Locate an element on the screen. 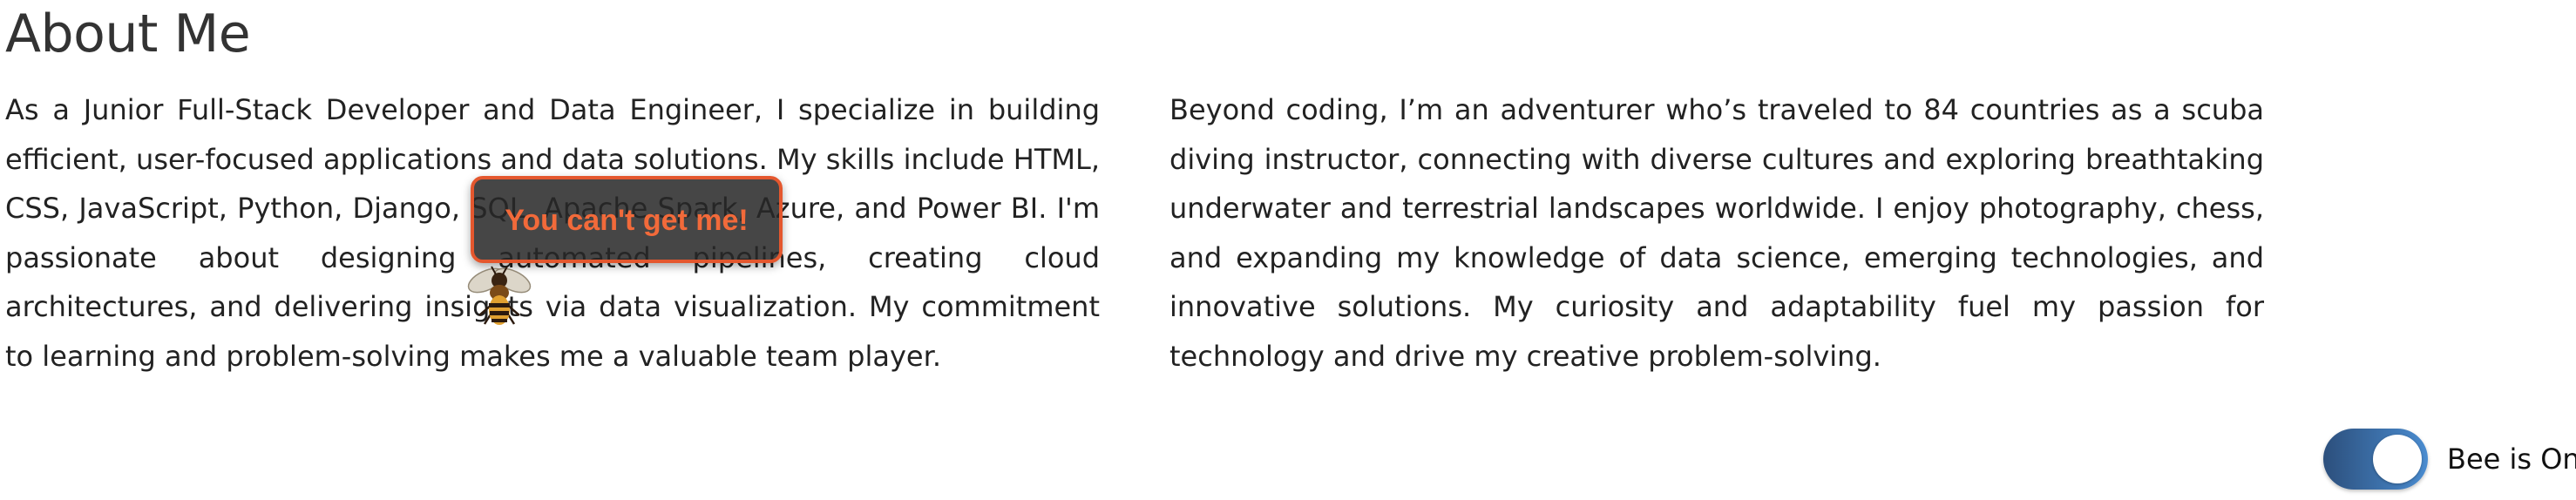 This screenshot has height=500, width=2576. bee-tooltip: You can't get me! is located at coordinates (627, 219).